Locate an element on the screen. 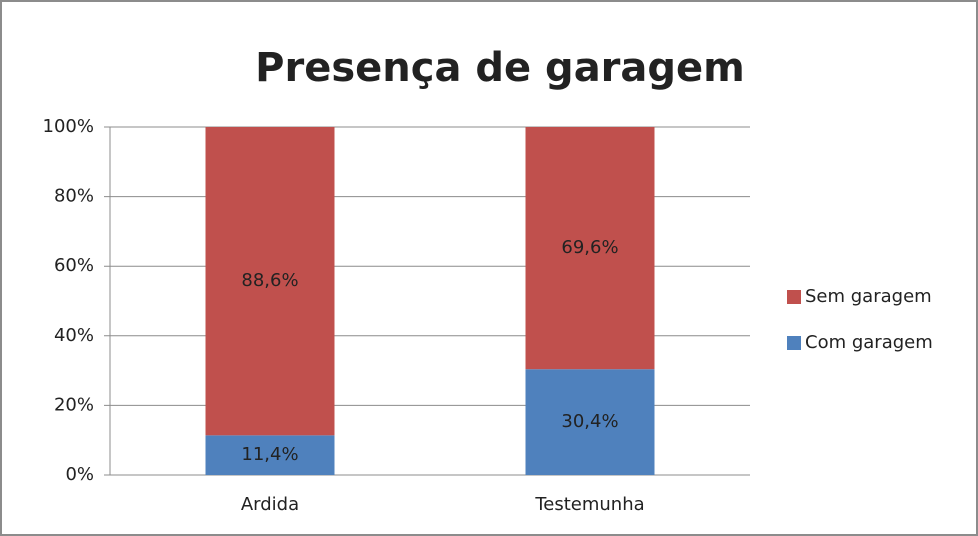  y-tick-label: 20% is located at coordinates (74, 404).